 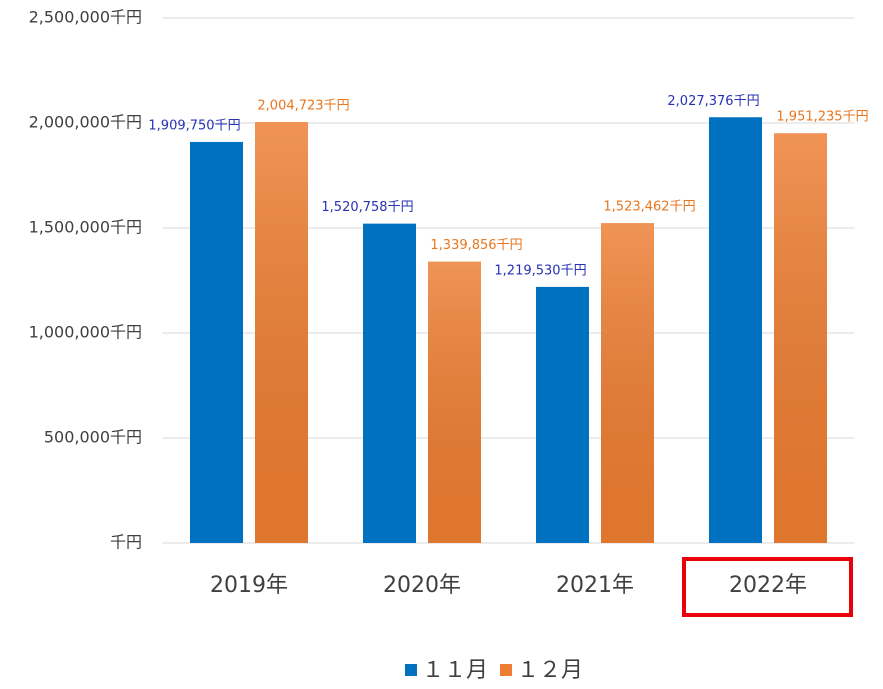 I want to click on x-tick-label: 2019年, so click(x=249, y=585).